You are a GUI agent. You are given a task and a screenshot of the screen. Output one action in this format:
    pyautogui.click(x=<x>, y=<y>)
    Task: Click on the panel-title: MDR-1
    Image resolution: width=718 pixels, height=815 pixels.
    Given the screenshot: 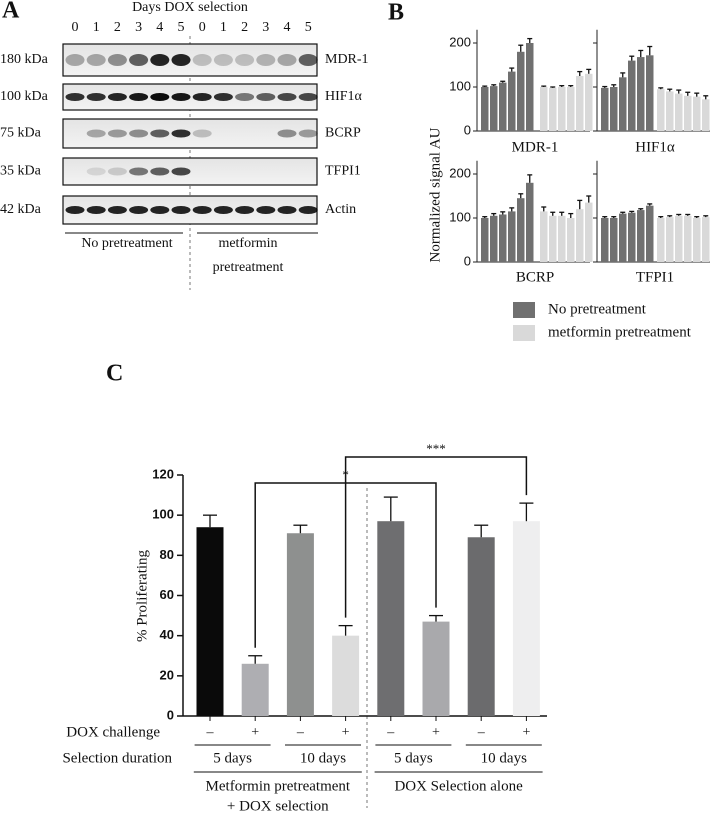 What is the action you would take?
    pyautogui.click(x=535, y=147)
    